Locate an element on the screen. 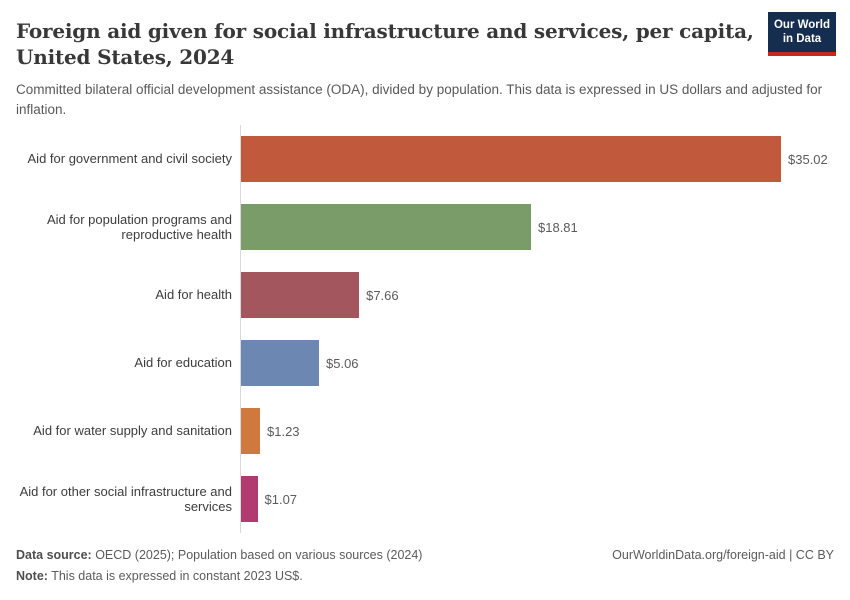 The height and width of the screenshot is (600, 850). bar-label: Aid for education is located at coordinates (183, 363).